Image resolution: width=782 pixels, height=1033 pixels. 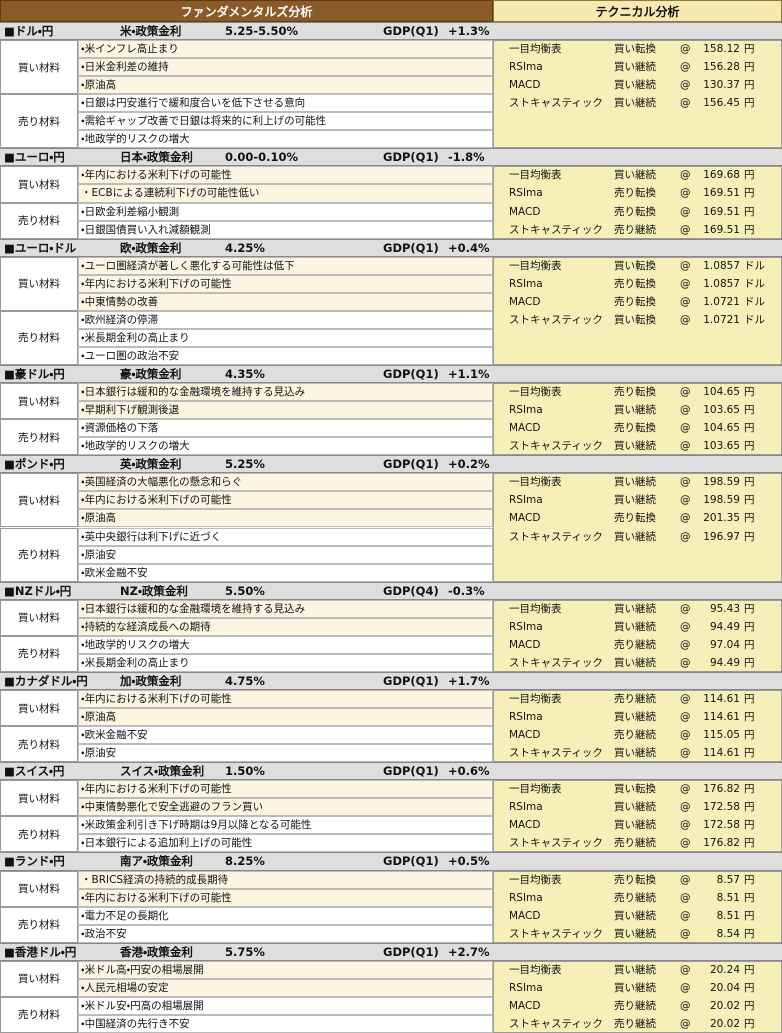 What do you see at coordinates (285, 1005) in the screenshot?
I see `sell-item: ・米ドル安・円高の相場展開` at bounding box center [285, 1005].